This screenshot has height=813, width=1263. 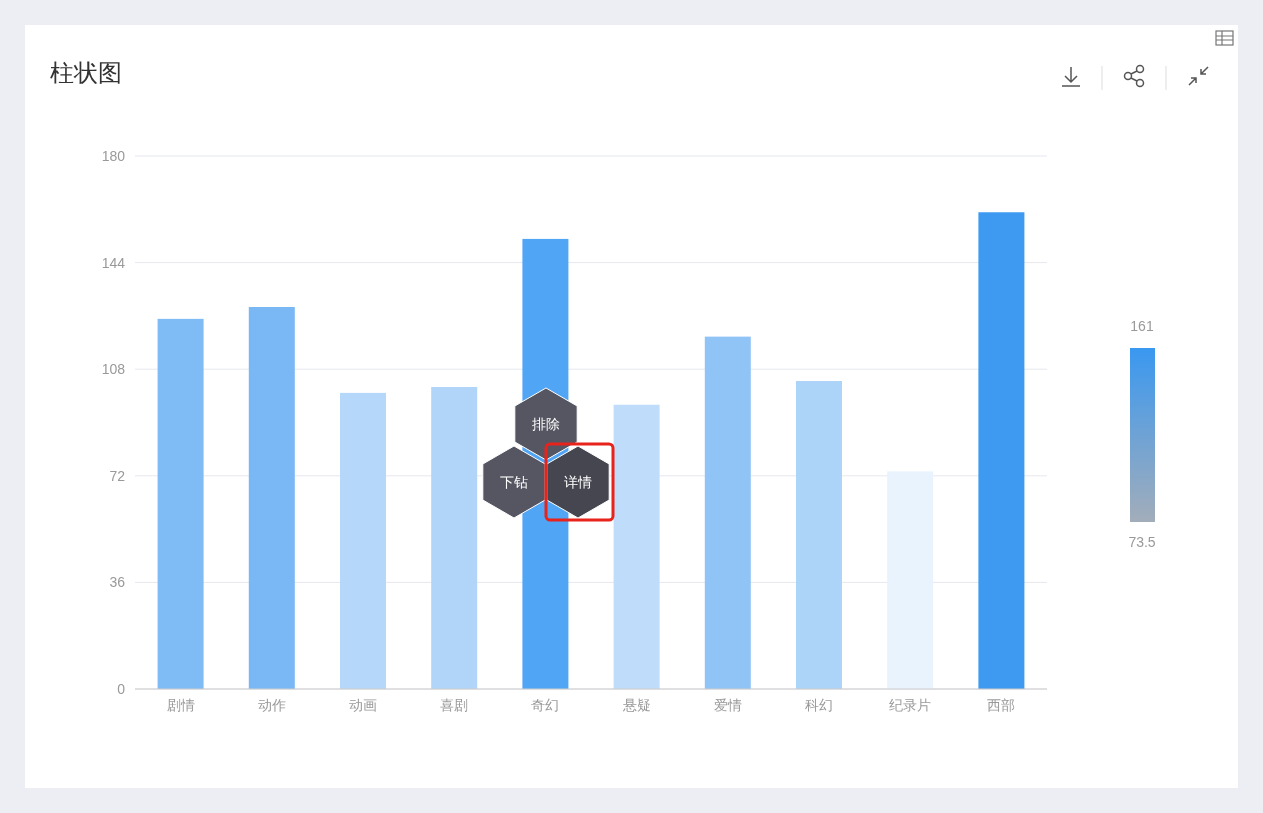 What do you see at coordinates (117, 582) in the screenshot?
I see `y-tick-label: 36` at bounding box center [117, 582].